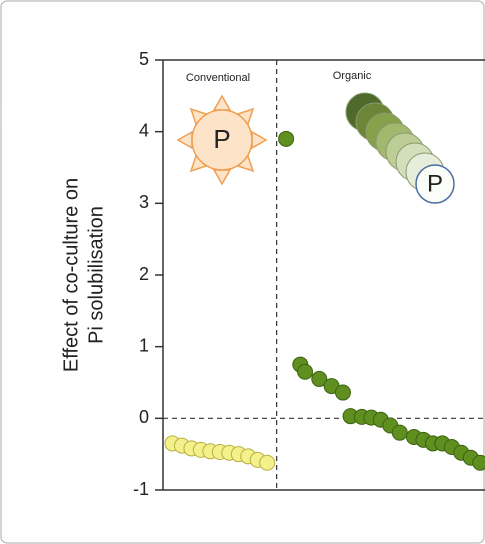  I want to click on y-axis-title-line: Pi solubilisation, so click(96, 275).